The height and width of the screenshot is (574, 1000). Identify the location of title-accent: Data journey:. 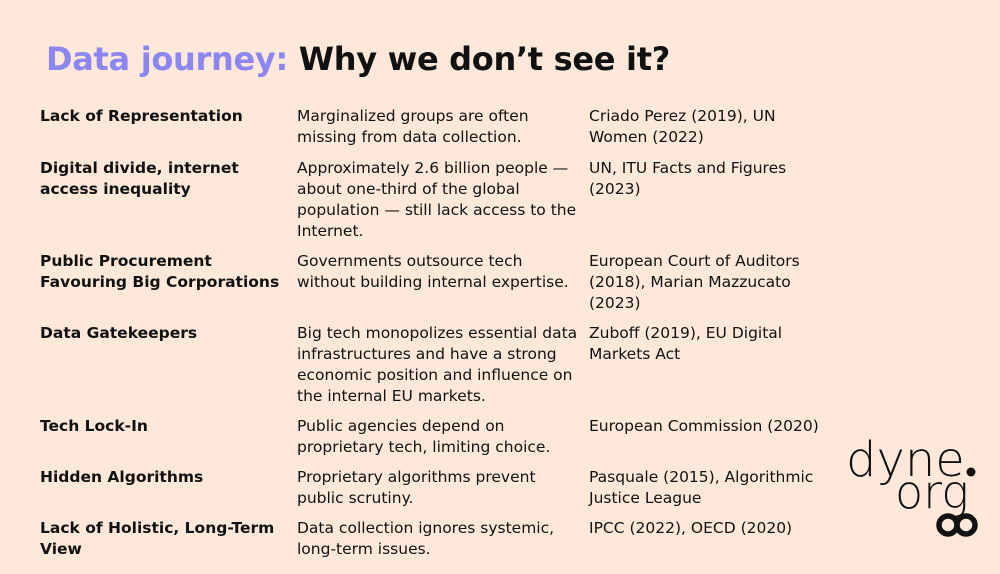
(167, 59).